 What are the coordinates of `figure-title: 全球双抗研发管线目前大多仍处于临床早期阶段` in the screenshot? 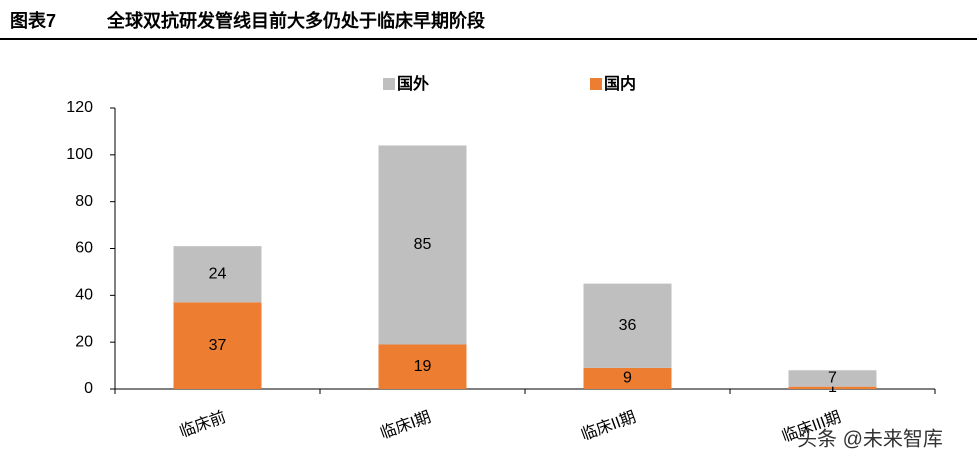 It's located at (296, 20).